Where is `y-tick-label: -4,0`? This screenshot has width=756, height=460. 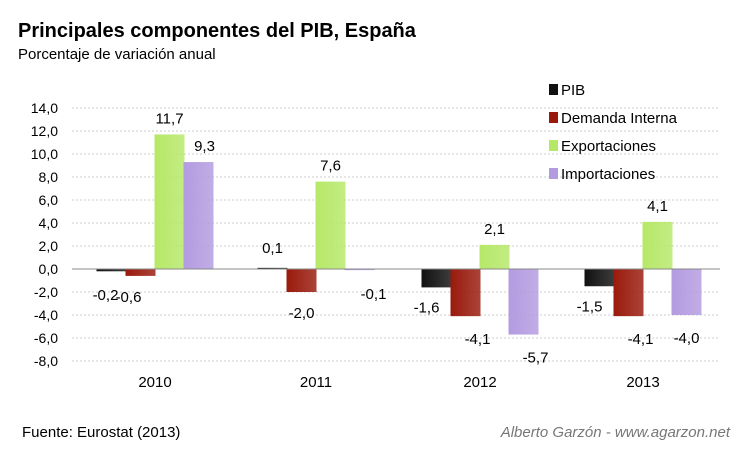
y-tick-label: -4,0 is located at coordinates (46, 315).